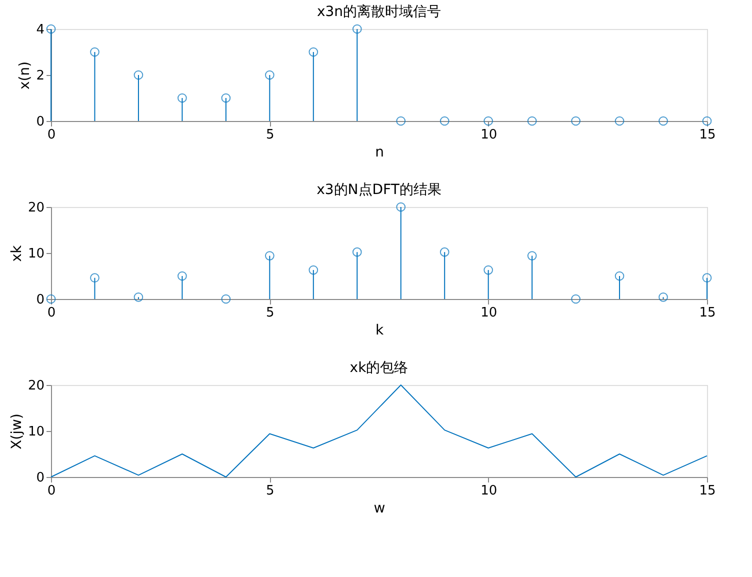  What do you see at coordinates (380, 508) in the screenshot?
I see `x-axis-title: w` at bounding box center [380, 508].